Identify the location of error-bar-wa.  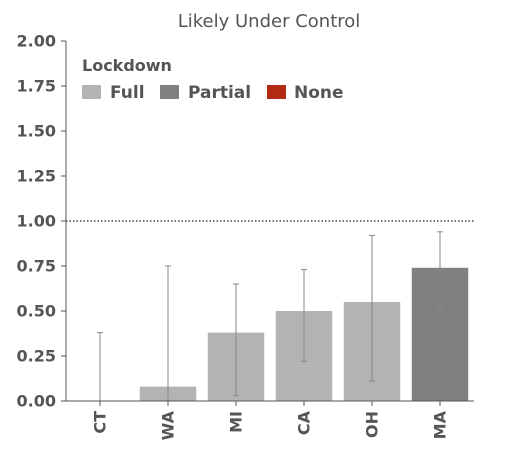
(168, 333).